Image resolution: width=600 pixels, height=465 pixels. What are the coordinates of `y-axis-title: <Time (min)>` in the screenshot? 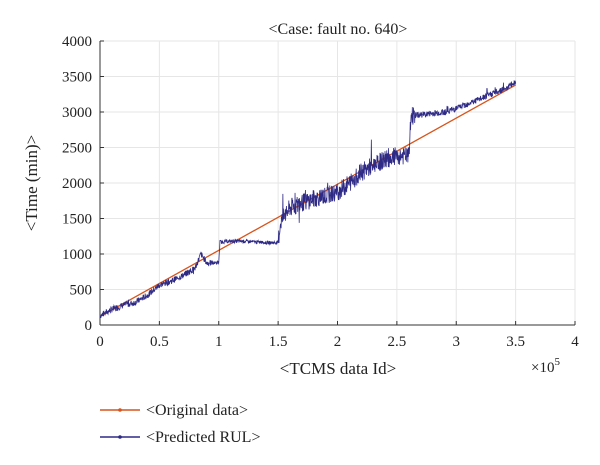 It's located at (31, 183).